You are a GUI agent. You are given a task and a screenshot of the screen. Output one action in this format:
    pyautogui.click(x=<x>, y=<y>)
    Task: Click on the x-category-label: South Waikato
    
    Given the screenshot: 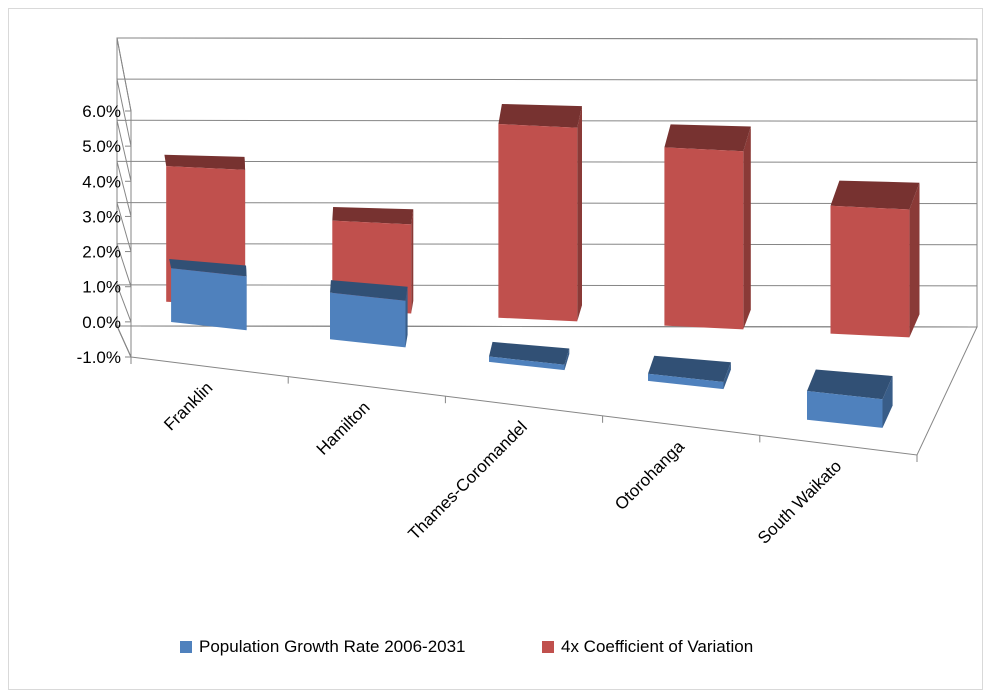 What is the action you would take?
    pyautogui.click(x=799, y=502)
    